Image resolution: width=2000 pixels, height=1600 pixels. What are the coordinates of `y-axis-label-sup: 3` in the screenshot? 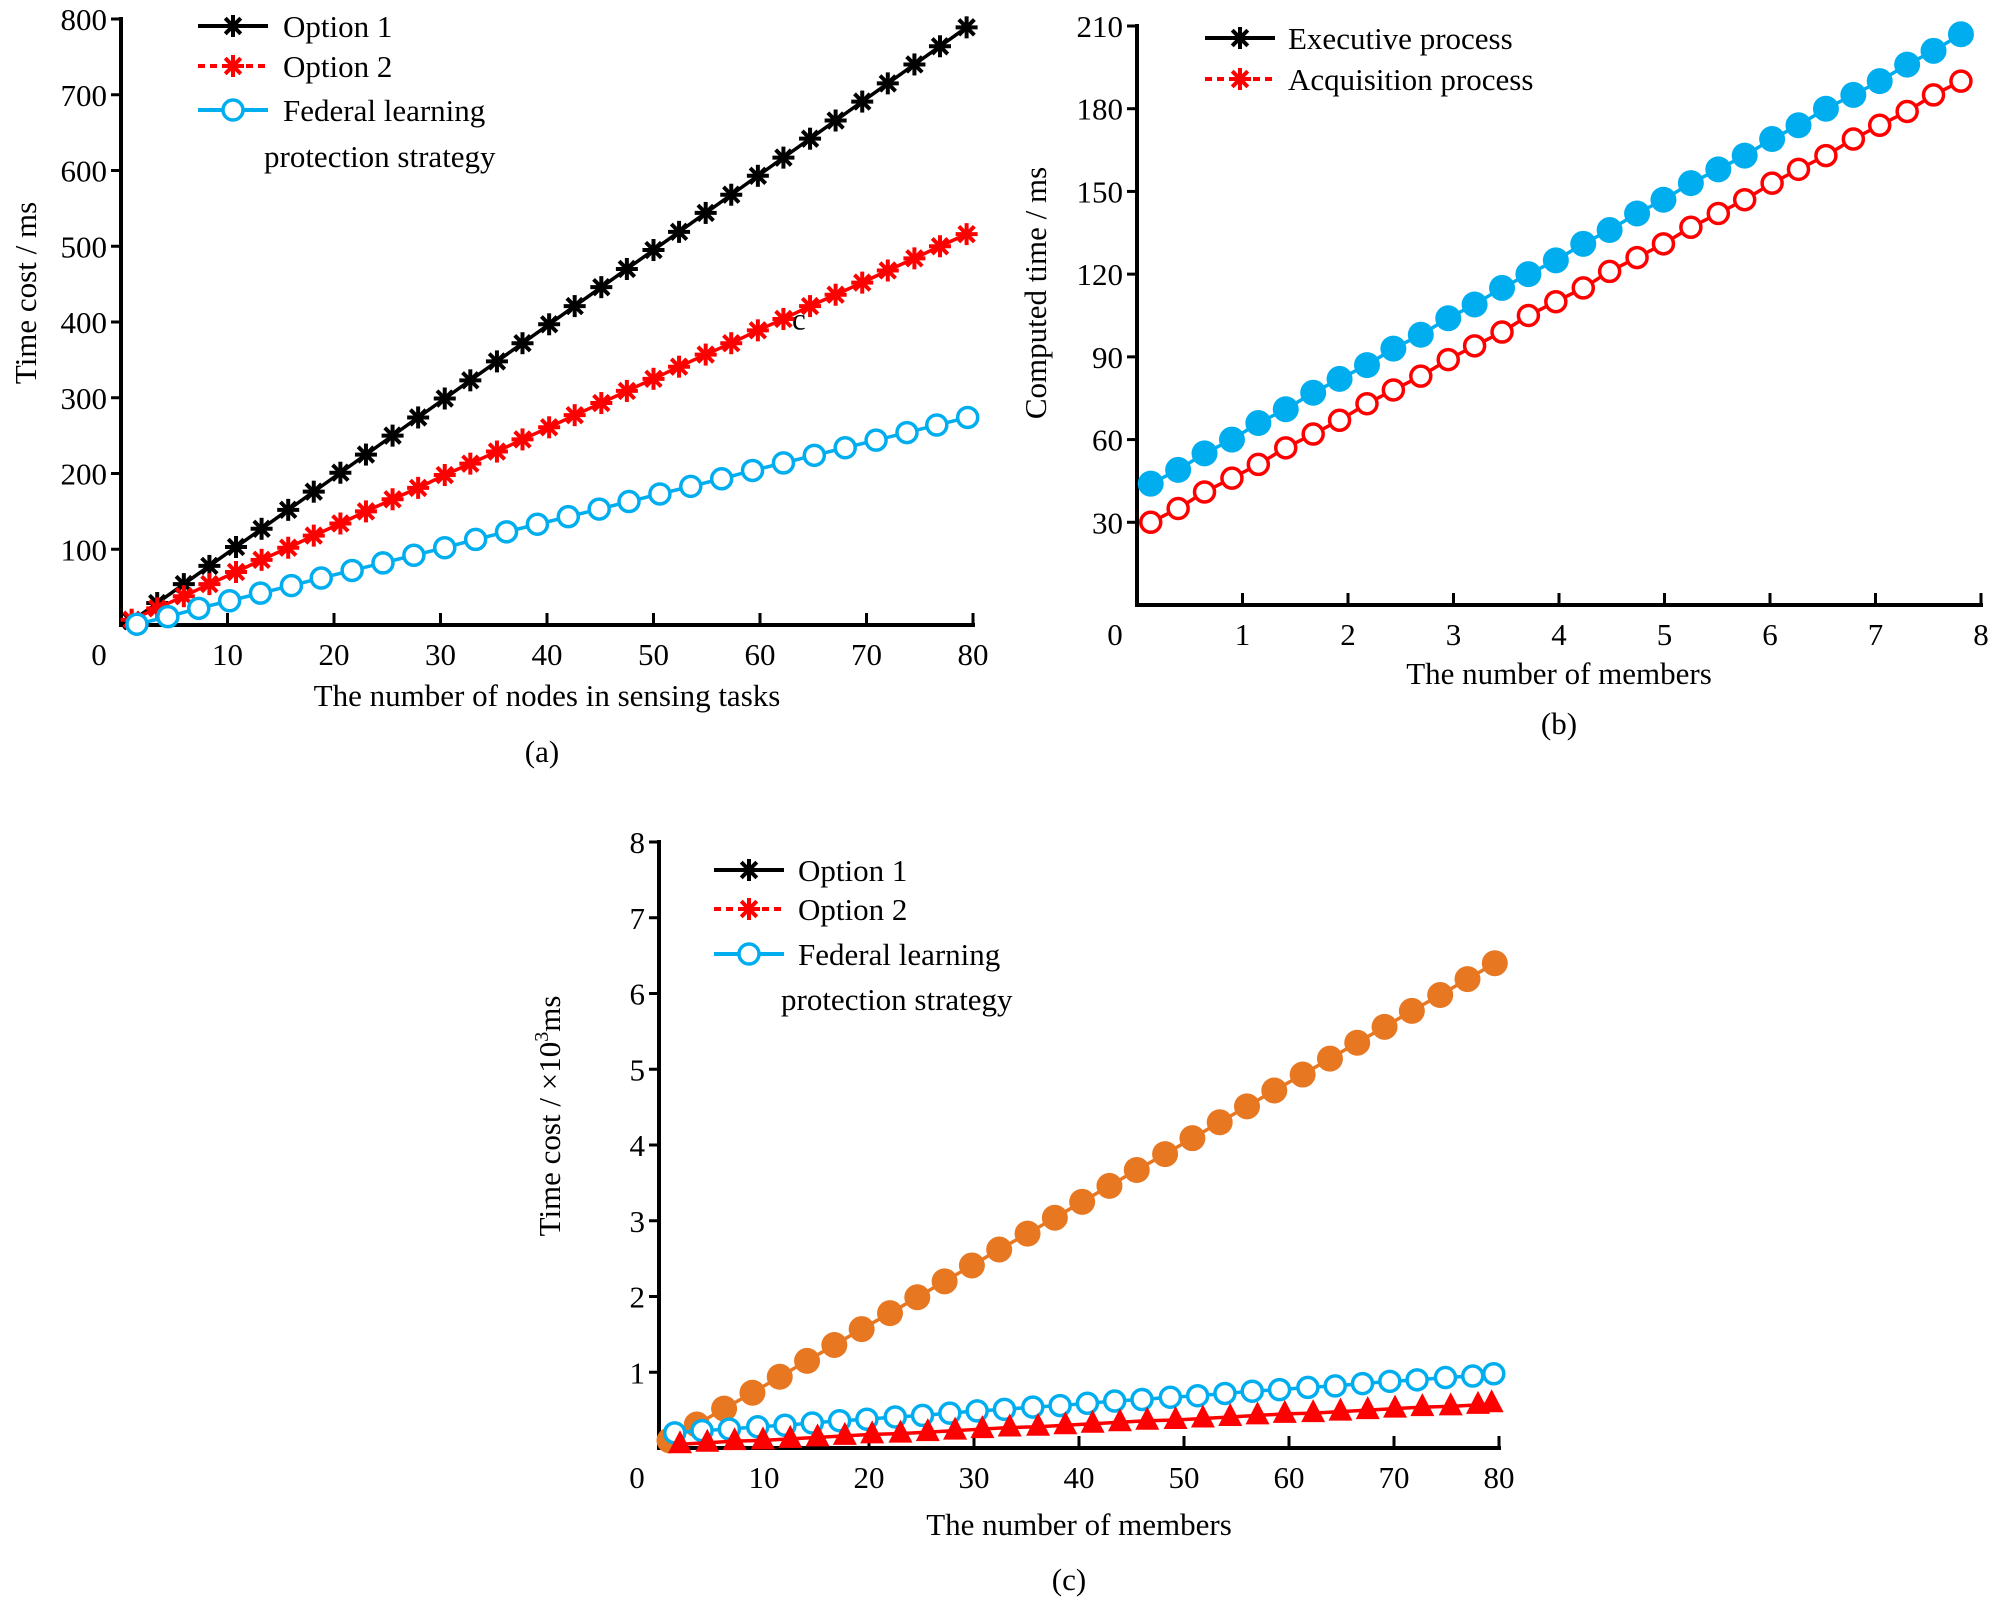 It's located at (542, 1037).